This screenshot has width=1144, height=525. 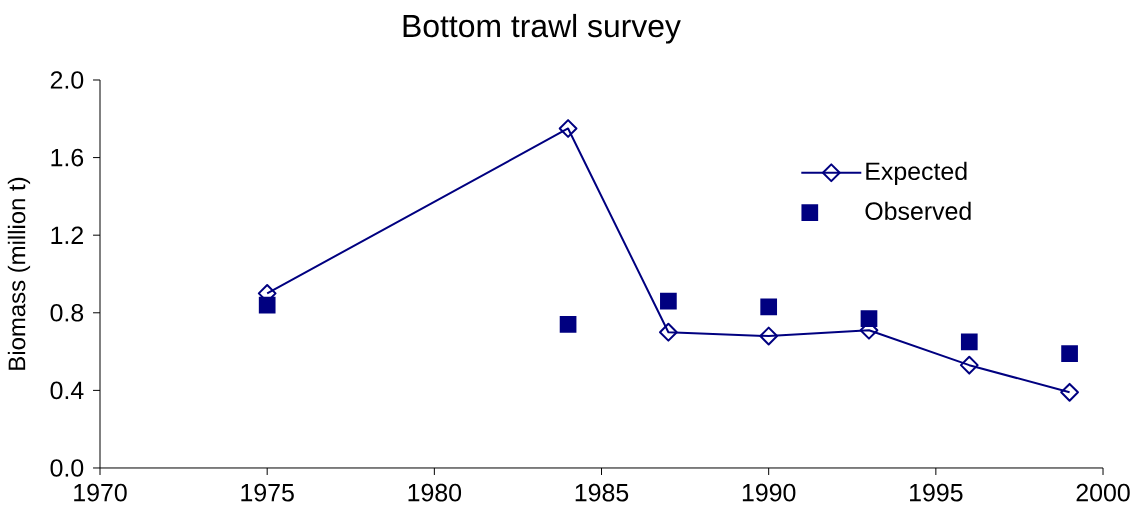 I want to click on legend-label: Expected, so click(x=916, y=173).